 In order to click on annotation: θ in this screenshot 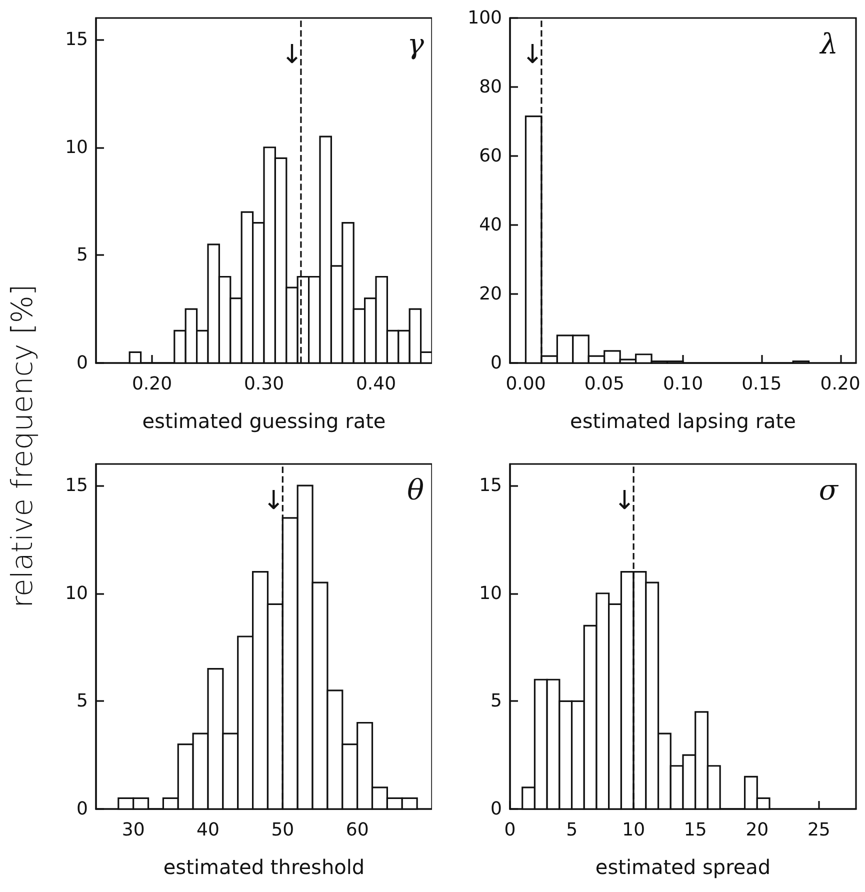, I will do `click(415, 490)`.